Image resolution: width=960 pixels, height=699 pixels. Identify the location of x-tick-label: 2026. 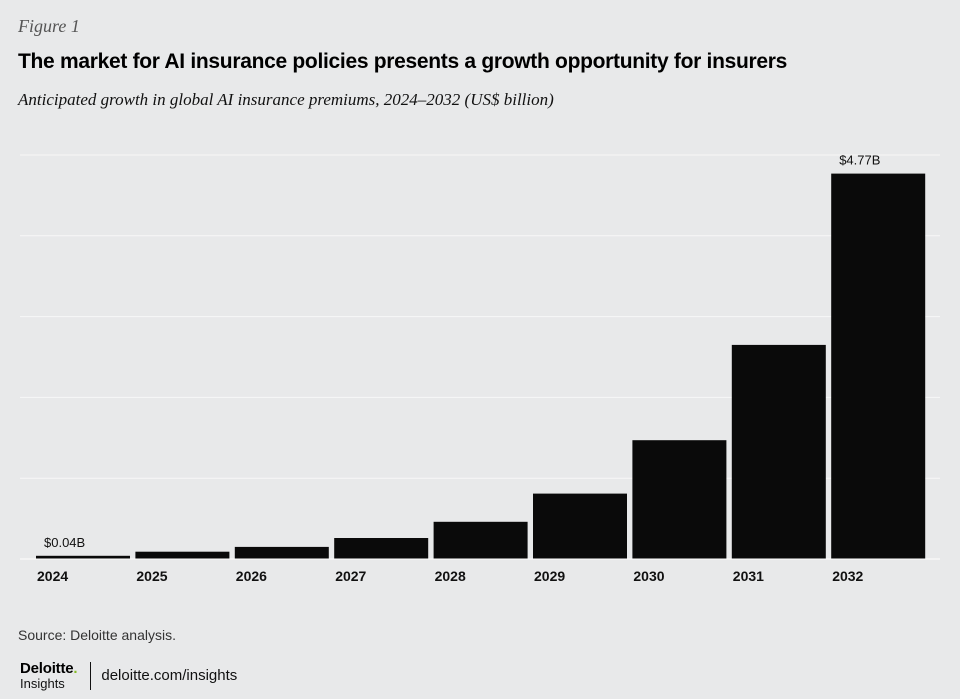
(251, 576).